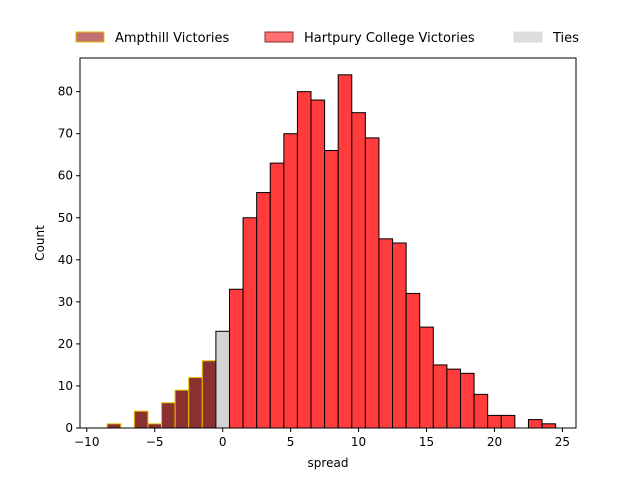 Image resolution: width=640 pixels, height=480 pixels. What do you see at coordinates (65, 386) in the screenshot?
I see `y-tick-label: 10` at bounding box center [65, 386].